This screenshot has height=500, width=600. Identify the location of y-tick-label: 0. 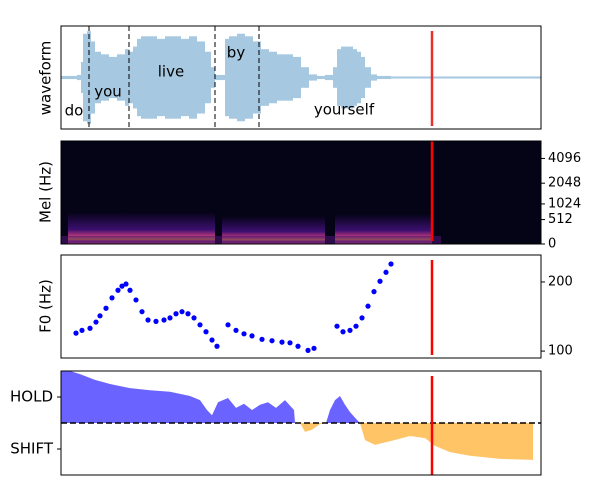
(552, 244).